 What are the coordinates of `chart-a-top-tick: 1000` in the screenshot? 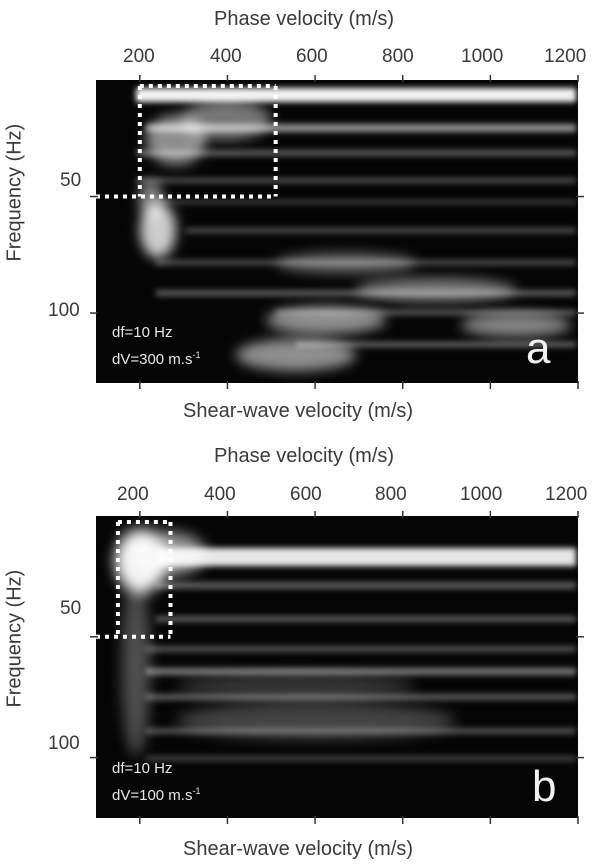 It's located at (482, 56).